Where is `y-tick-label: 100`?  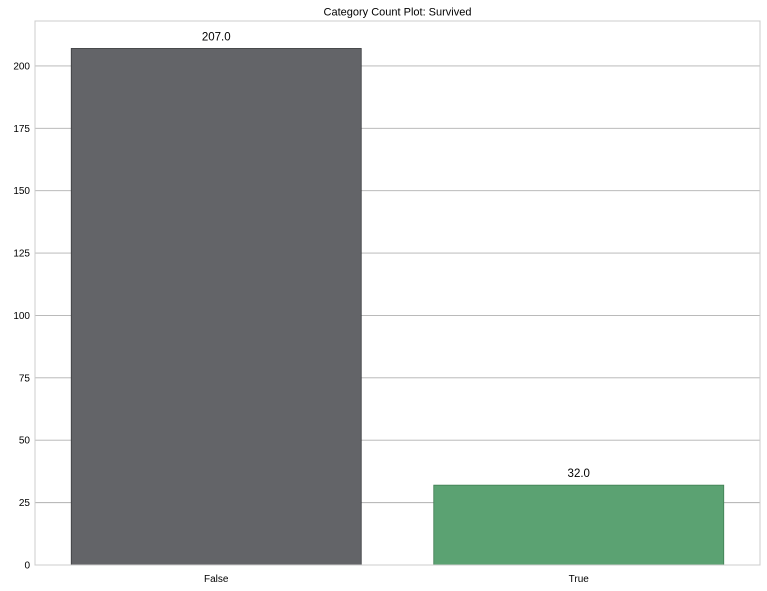
y-tick-label: 100 is located at coordinates (21, 316).